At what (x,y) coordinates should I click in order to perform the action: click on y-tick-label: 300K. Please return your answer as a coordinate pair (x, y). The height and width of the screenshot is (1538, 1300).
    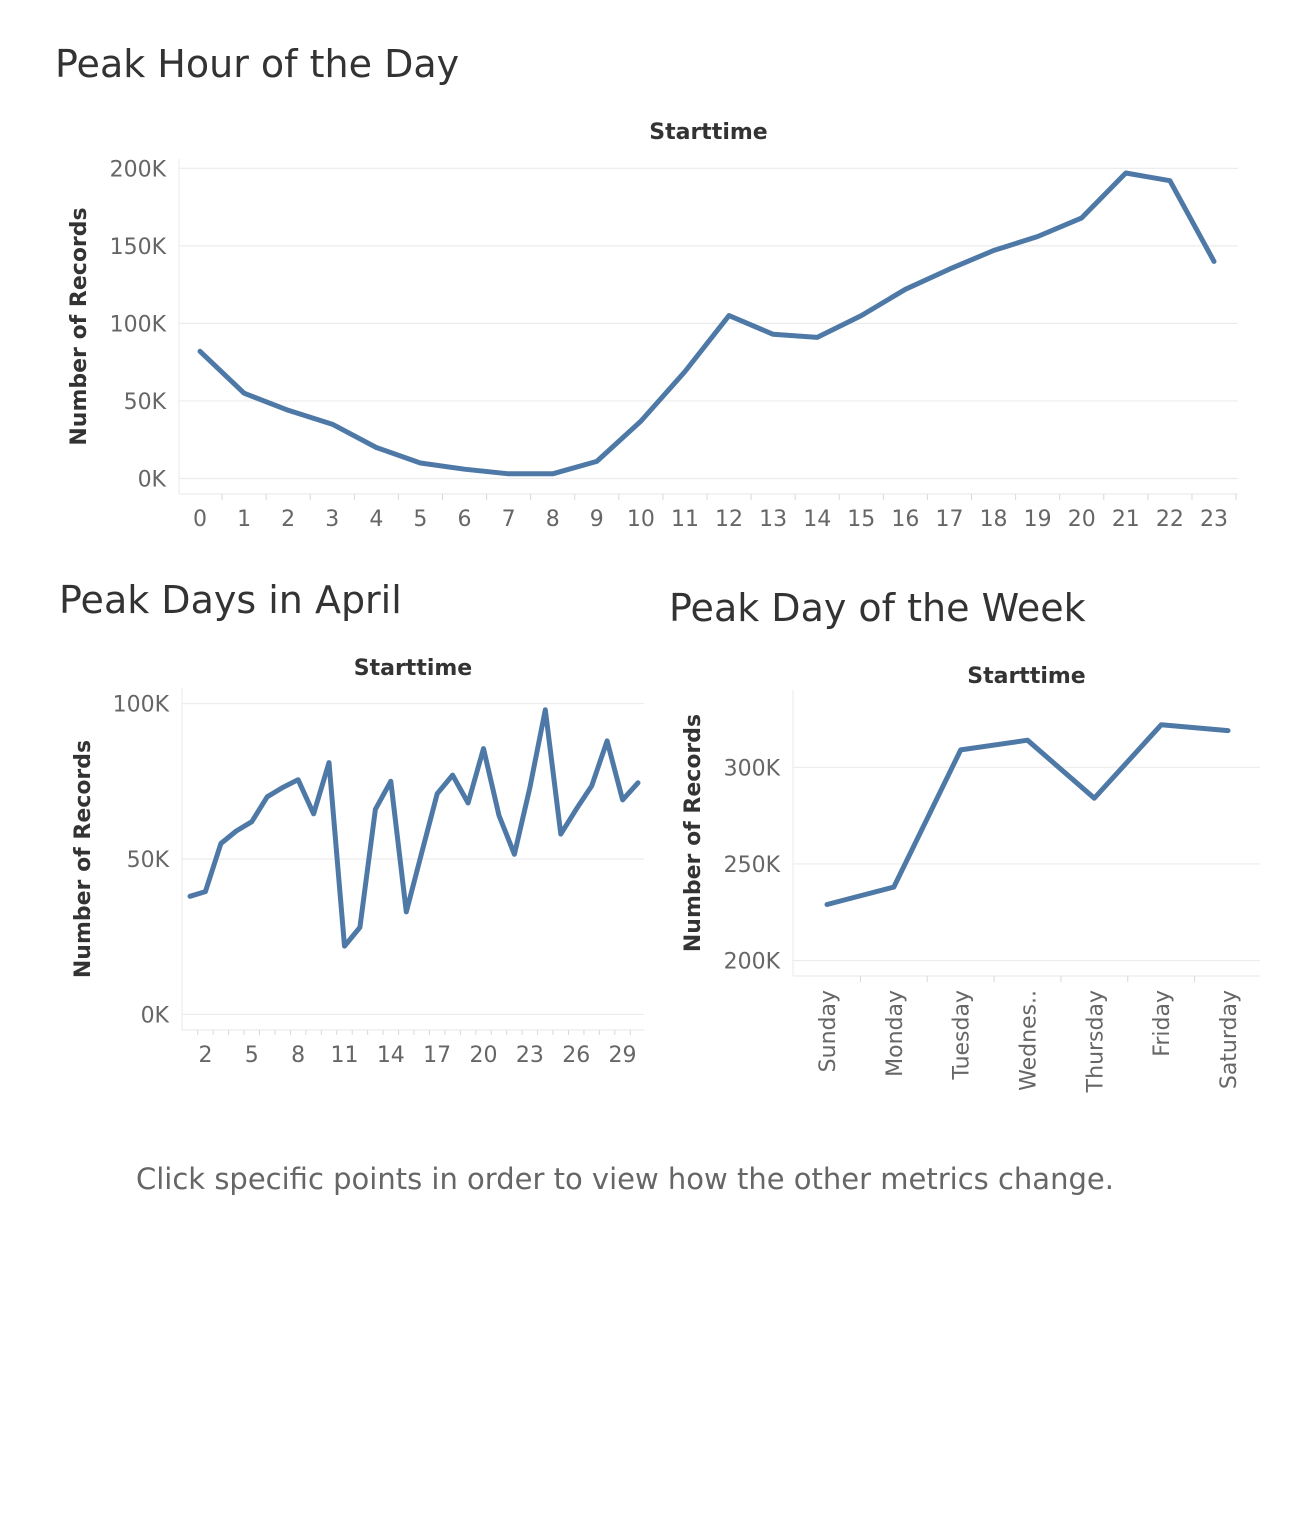
    Looking at the image, I should click on (752, 768).